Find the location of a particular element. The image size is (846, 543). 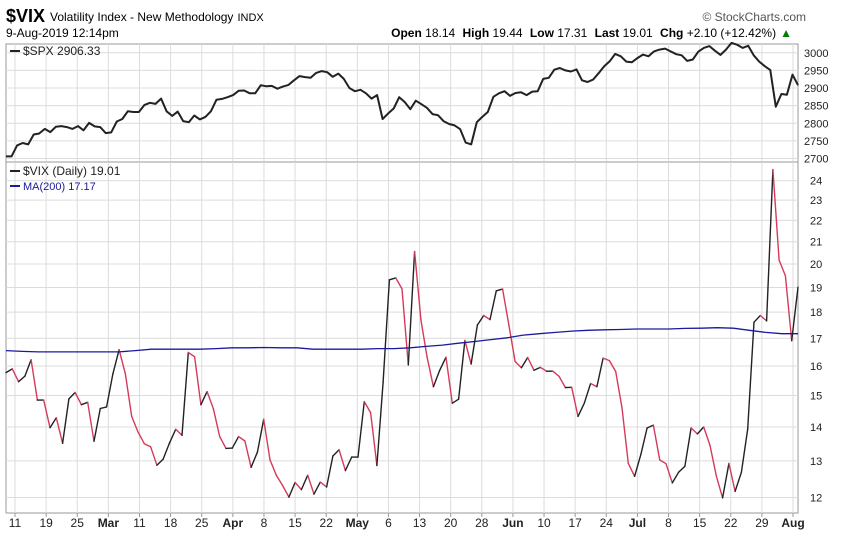

spx-y-tick-label: 2900 is located at coordinates (816, 89).